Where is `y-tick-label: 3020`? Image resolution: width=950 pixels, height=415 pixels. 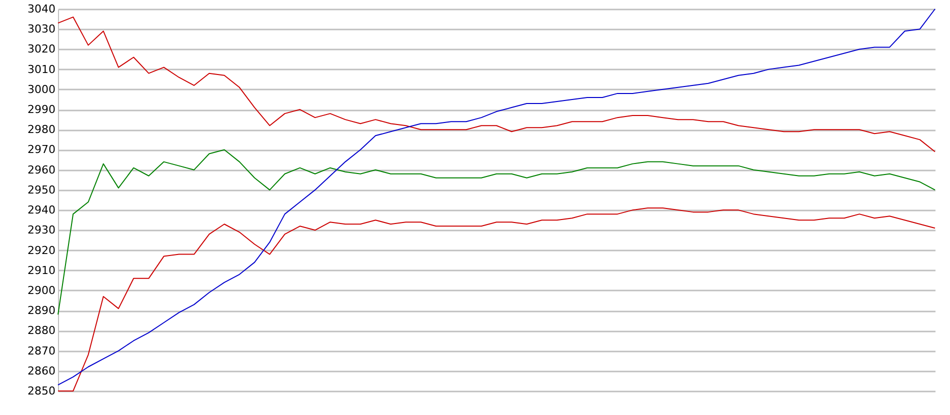
y-tick-label: 3020 is located at coordinates (42, 49).